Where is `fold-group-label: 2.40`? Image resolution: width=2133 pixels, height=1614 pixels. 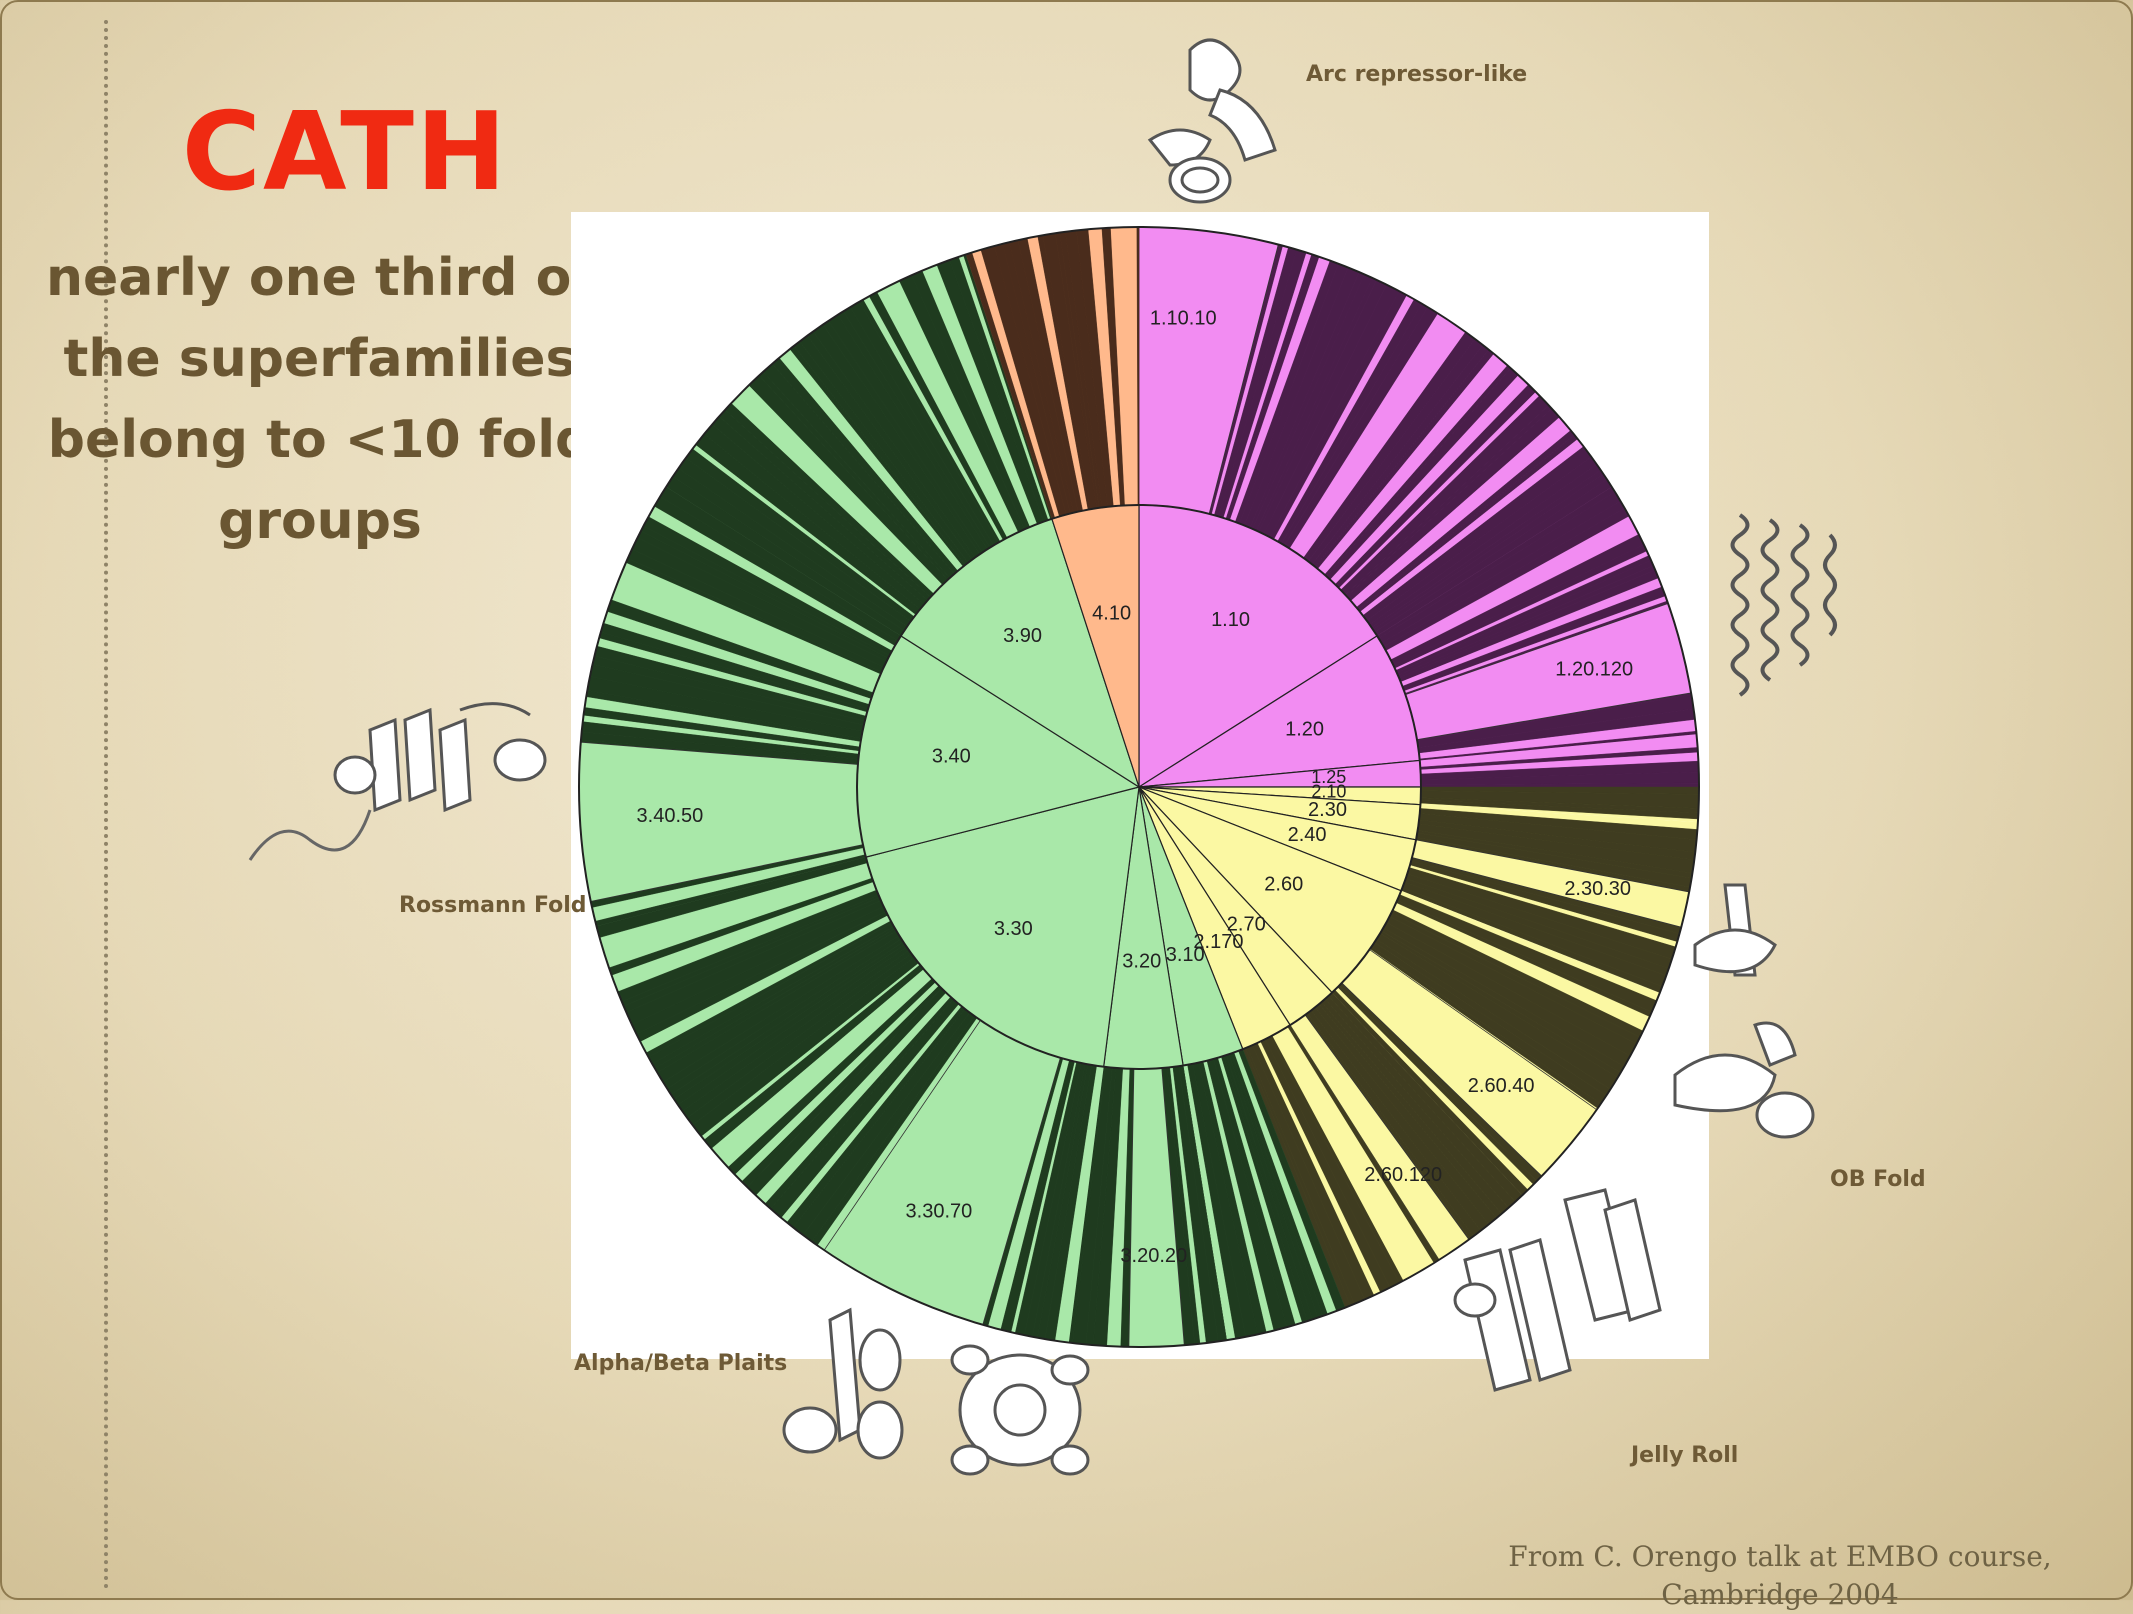 fold-group-label: 2.40 is located at coordinates (1307, 835).